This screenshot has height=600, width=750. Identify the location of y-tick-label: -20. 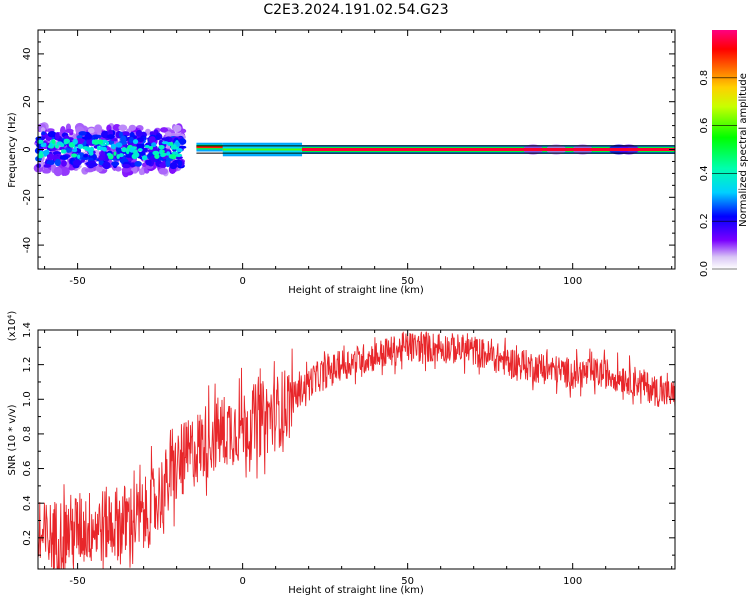
(27, 197).